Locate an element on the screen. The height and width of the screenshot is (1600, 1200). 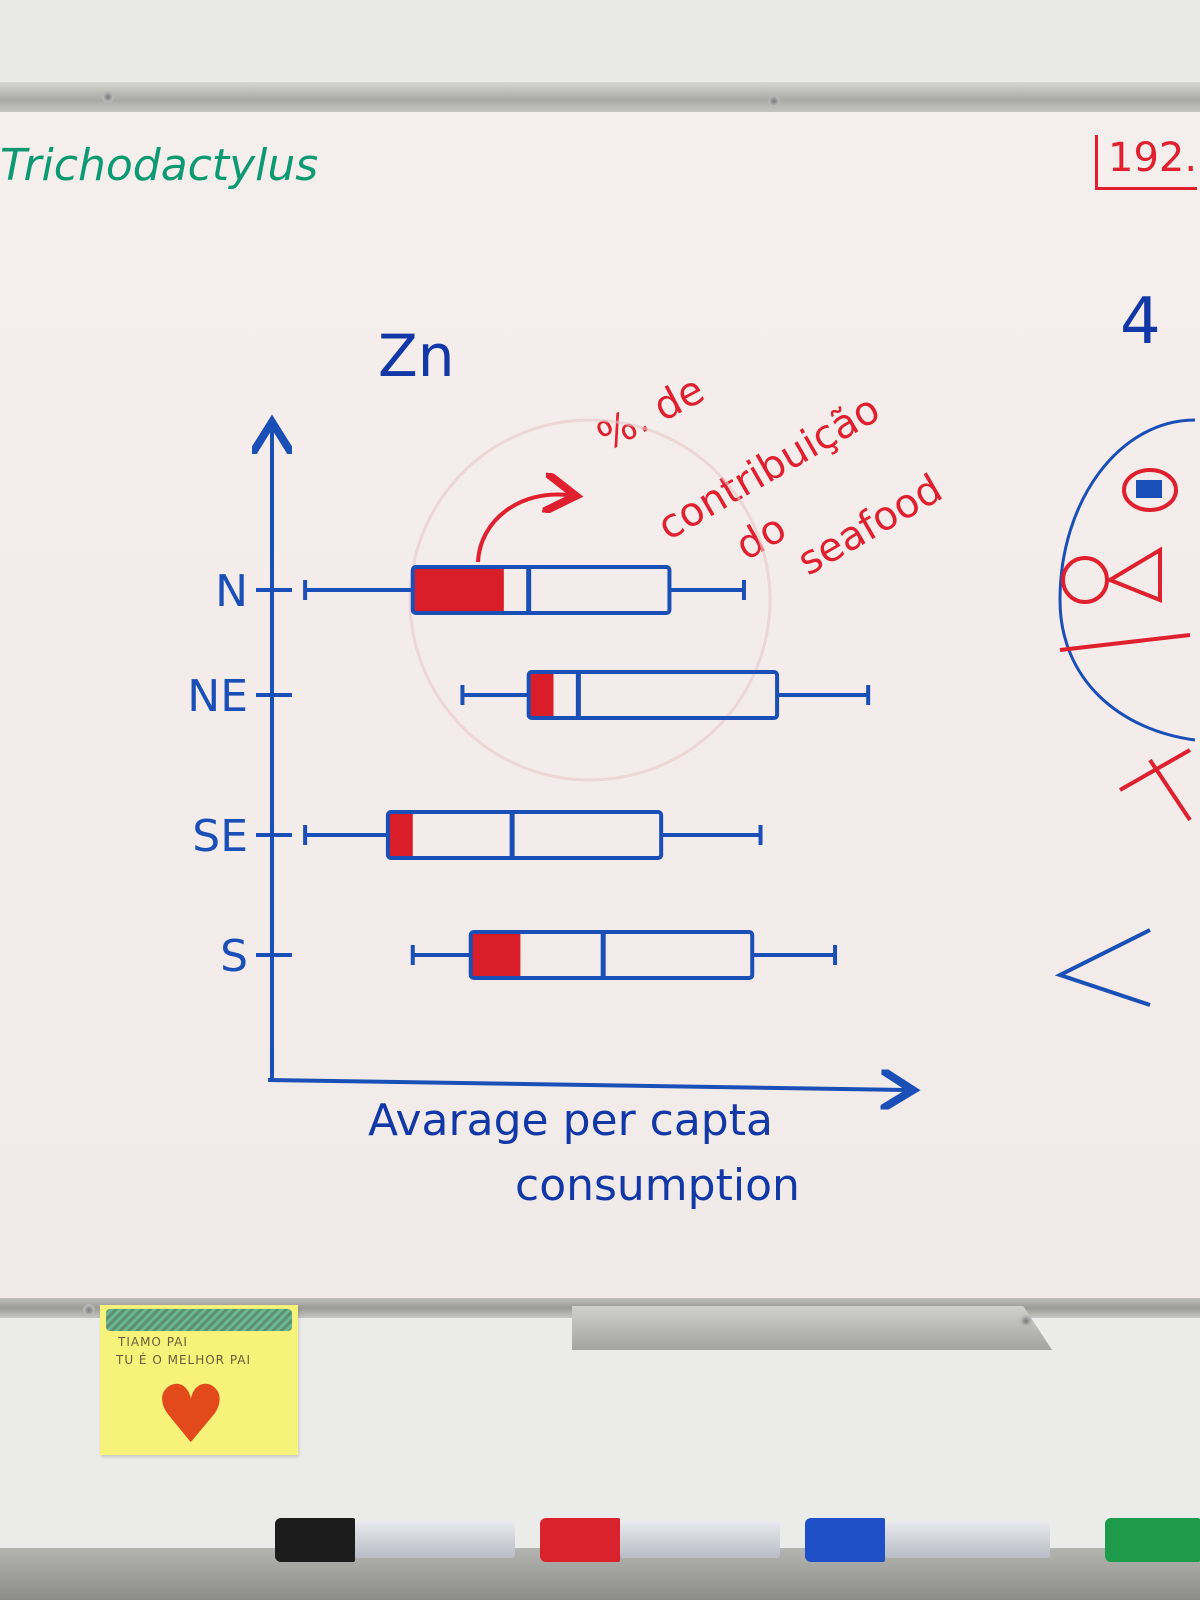
partial-drawing-right is located at coordinates (1127, 620).